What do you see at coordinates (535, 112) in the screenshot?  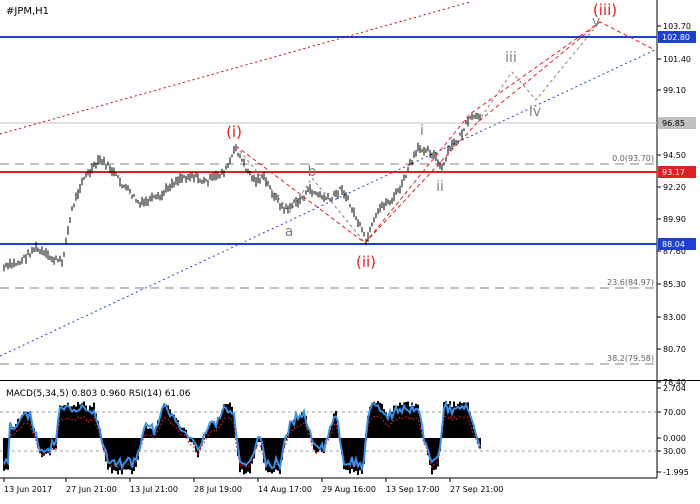 I see `wave-label-iv: iv` at bounding box center [535, 112].